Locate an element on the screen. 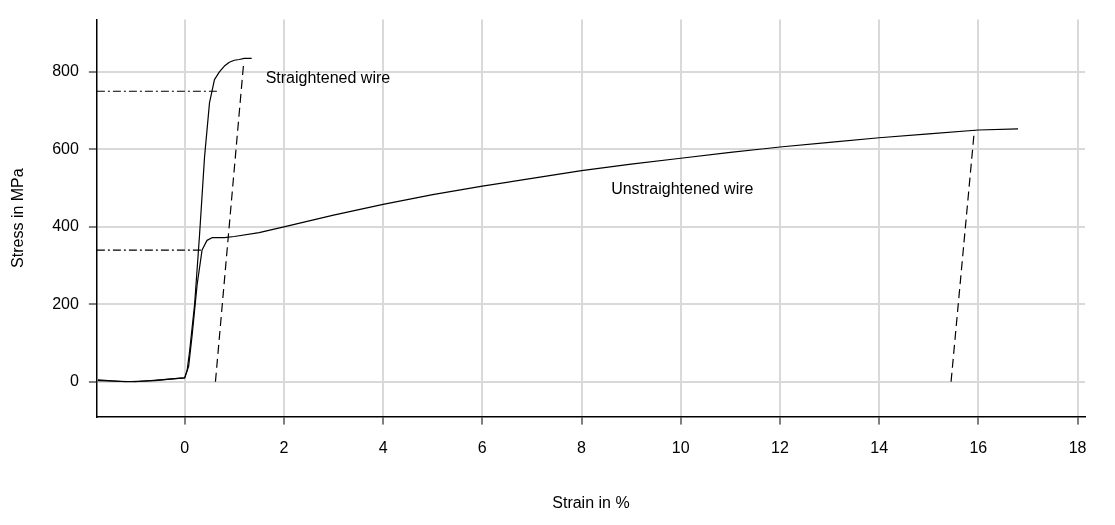 The width and height of the screenshot is (1115, 525). y-tick-label: 0 is located at coordinates (74, 381).